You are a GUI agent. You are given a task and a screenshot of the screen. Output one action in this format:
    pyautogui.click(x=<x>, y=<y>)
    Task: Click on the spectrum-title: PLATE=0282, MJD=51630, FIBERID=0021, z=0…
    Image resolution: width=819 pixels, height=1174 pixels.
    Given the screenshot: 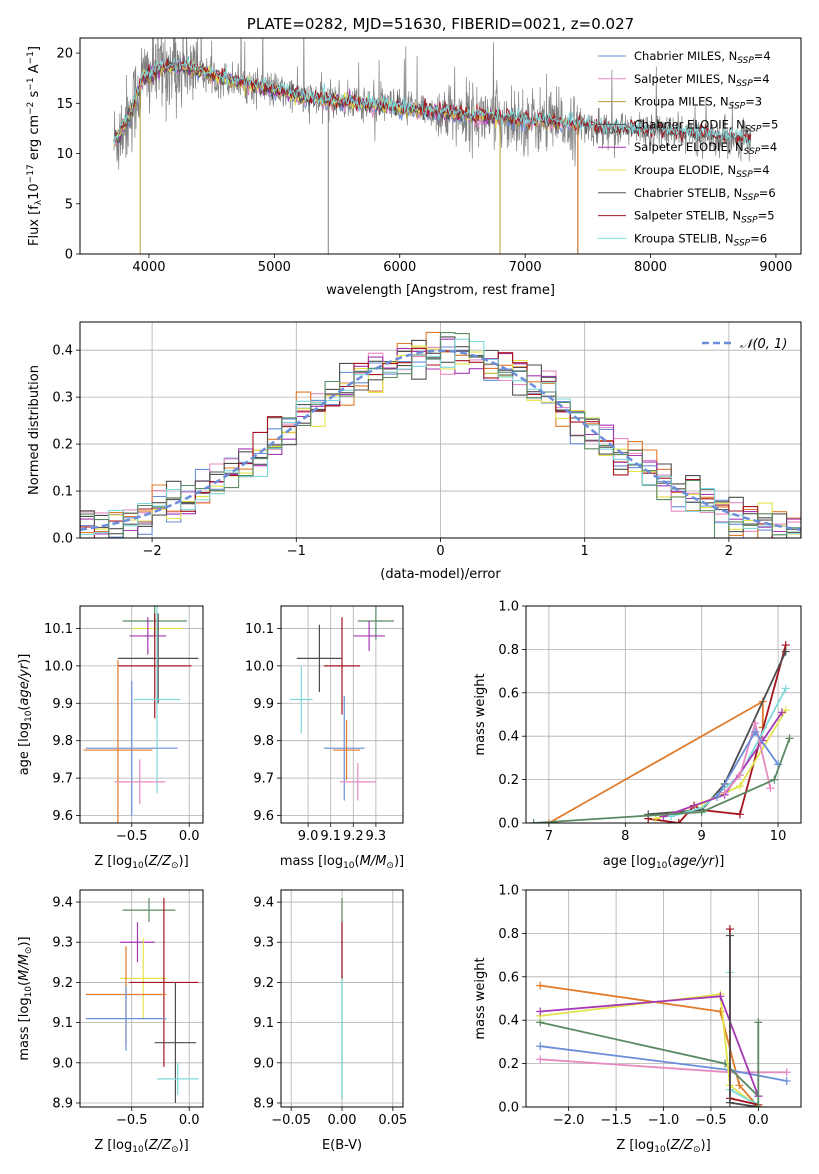 What is the action you would take?
    pyautogui.click(x=440, y=24)
    